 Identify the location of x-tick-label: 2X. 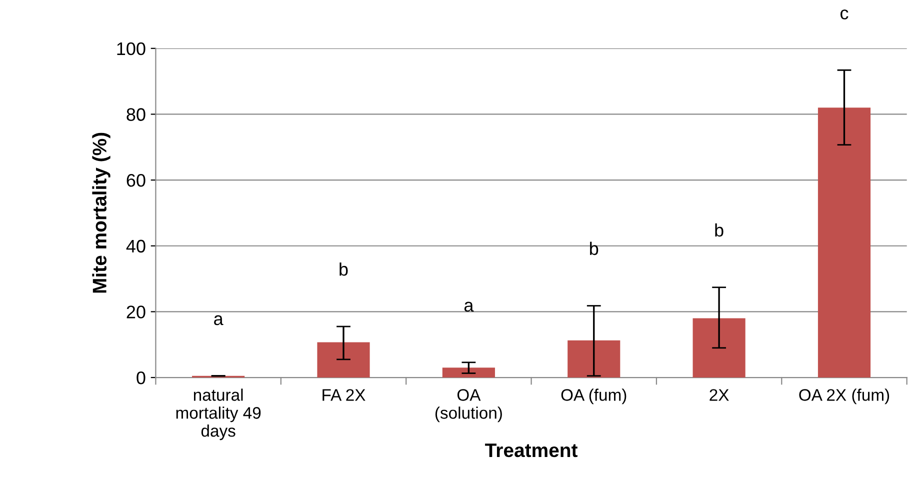
(719, 395).